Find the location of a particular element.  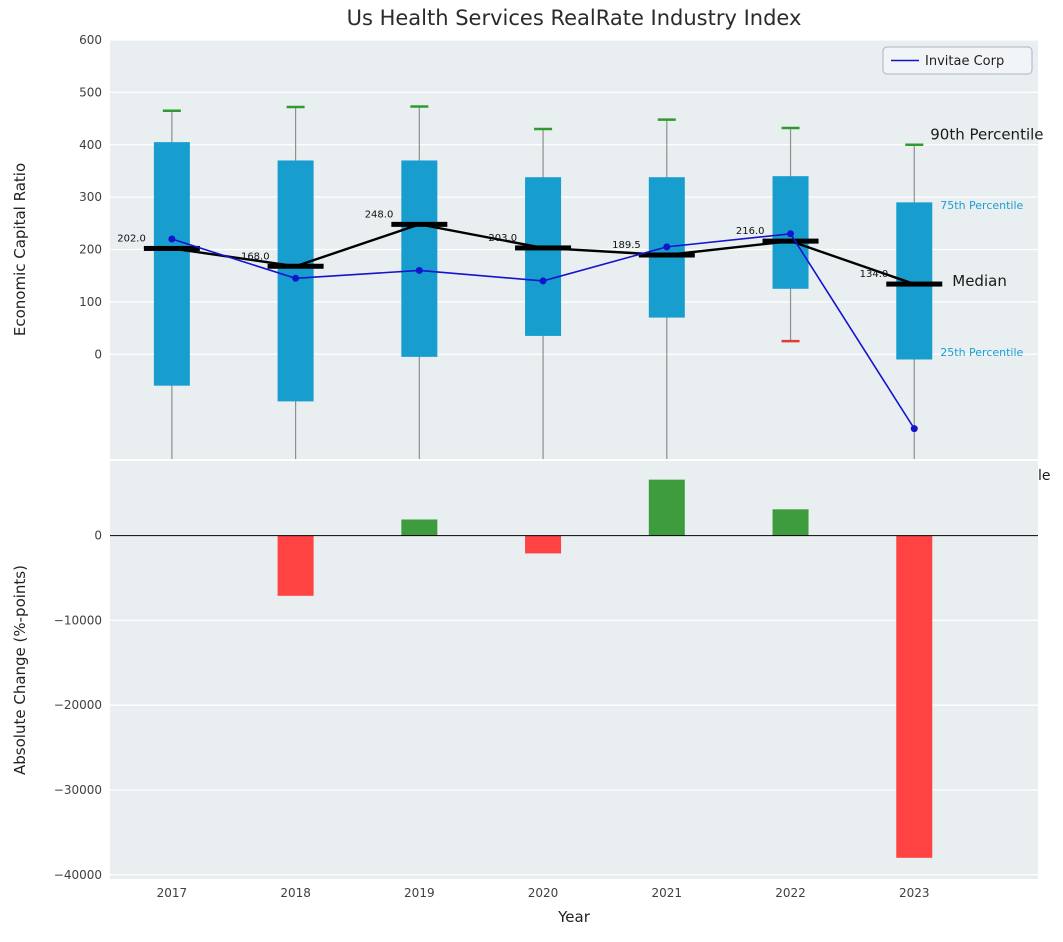

bar-2019 is located at coordinates (419, 527).